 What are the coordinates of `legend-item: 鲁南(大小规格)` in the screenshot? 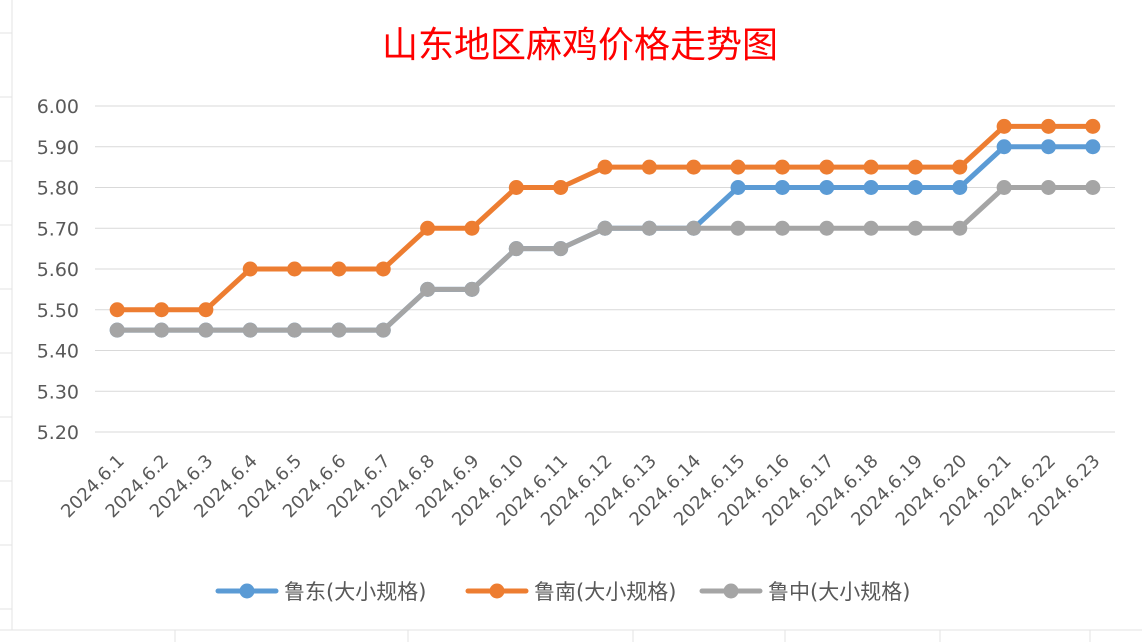 It's located at (570, 592).